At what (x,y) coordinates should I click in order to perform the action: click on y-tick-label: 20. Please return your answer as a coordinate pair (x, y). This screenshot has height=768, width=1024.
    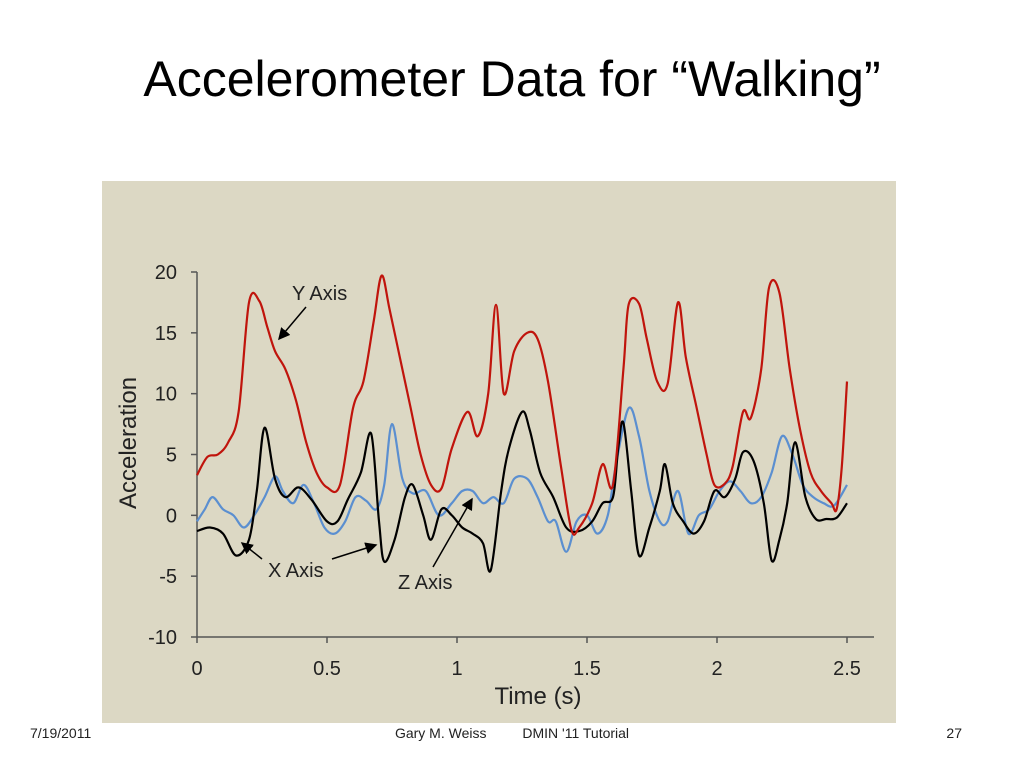
    Looking at the image, I should click on (166, 273).